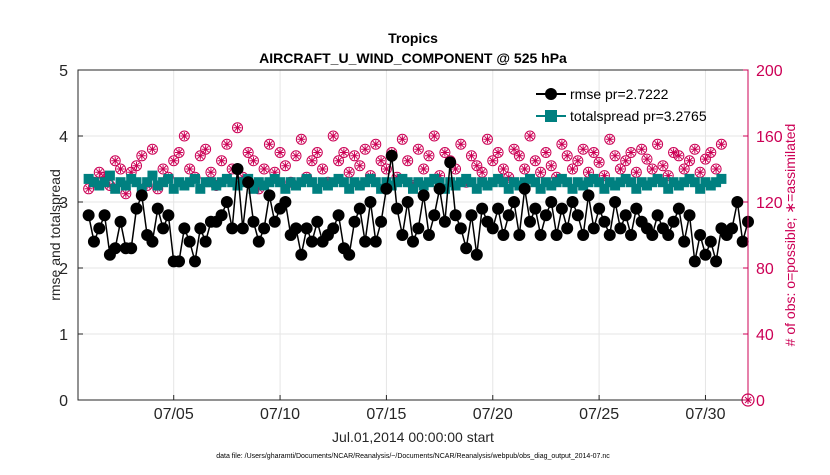 The width and height of the screenshot is (830, 475). What do you see at coordinates (790, 235) in the screenshot?
I see `y-axis-label-right: # of obs: o=possible; ∗=assimilated` at bounding box center [790, 235].